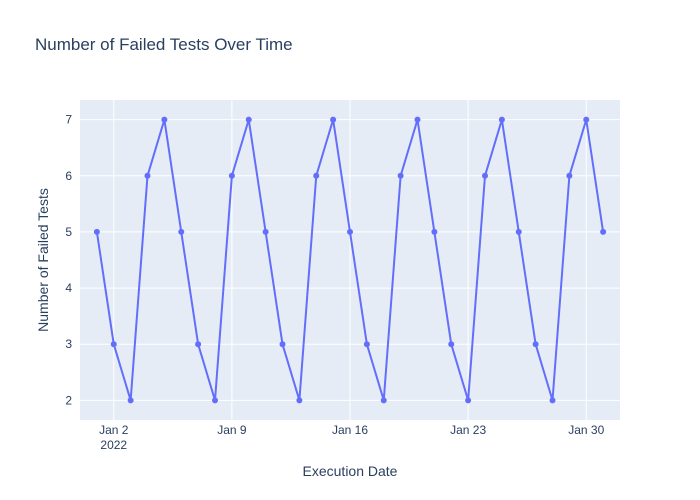 The image size is (700, 500). I want to click on y-tick-label: 4, so click(68, 288).